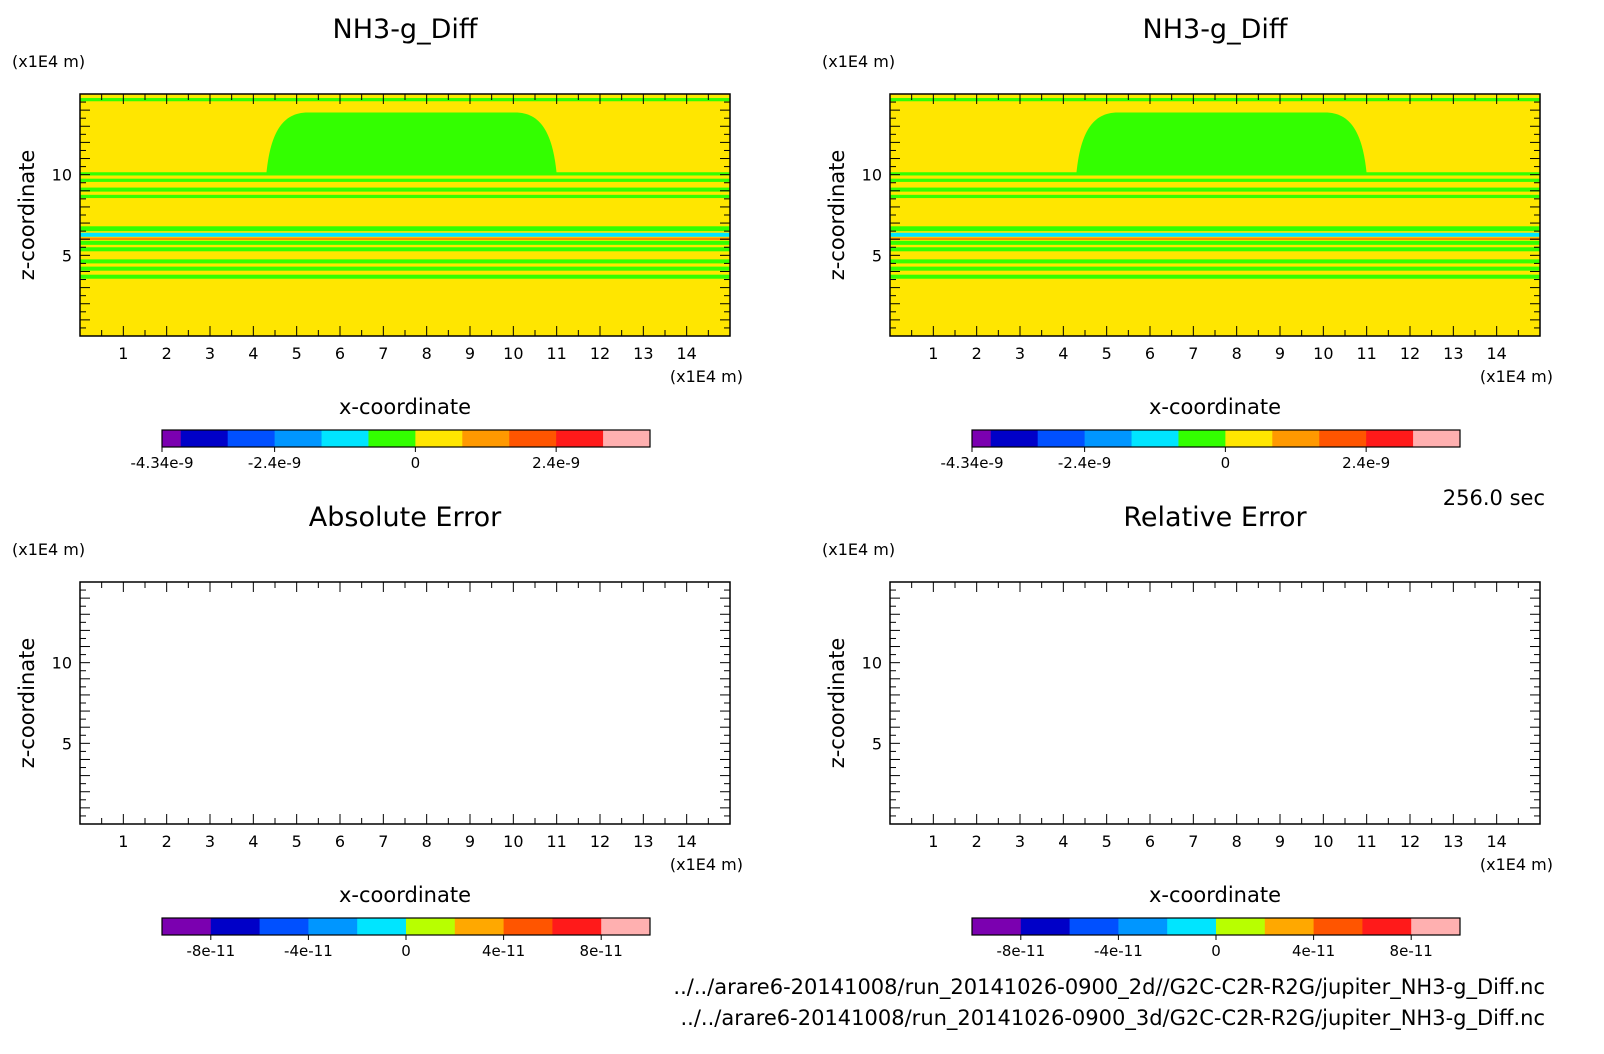 This screenshot has width=1604, height=1054. Describe the element at coordinates (1313, 951) in the screenshot. I see `colorbar-tick-label: 4e-11` at that location.